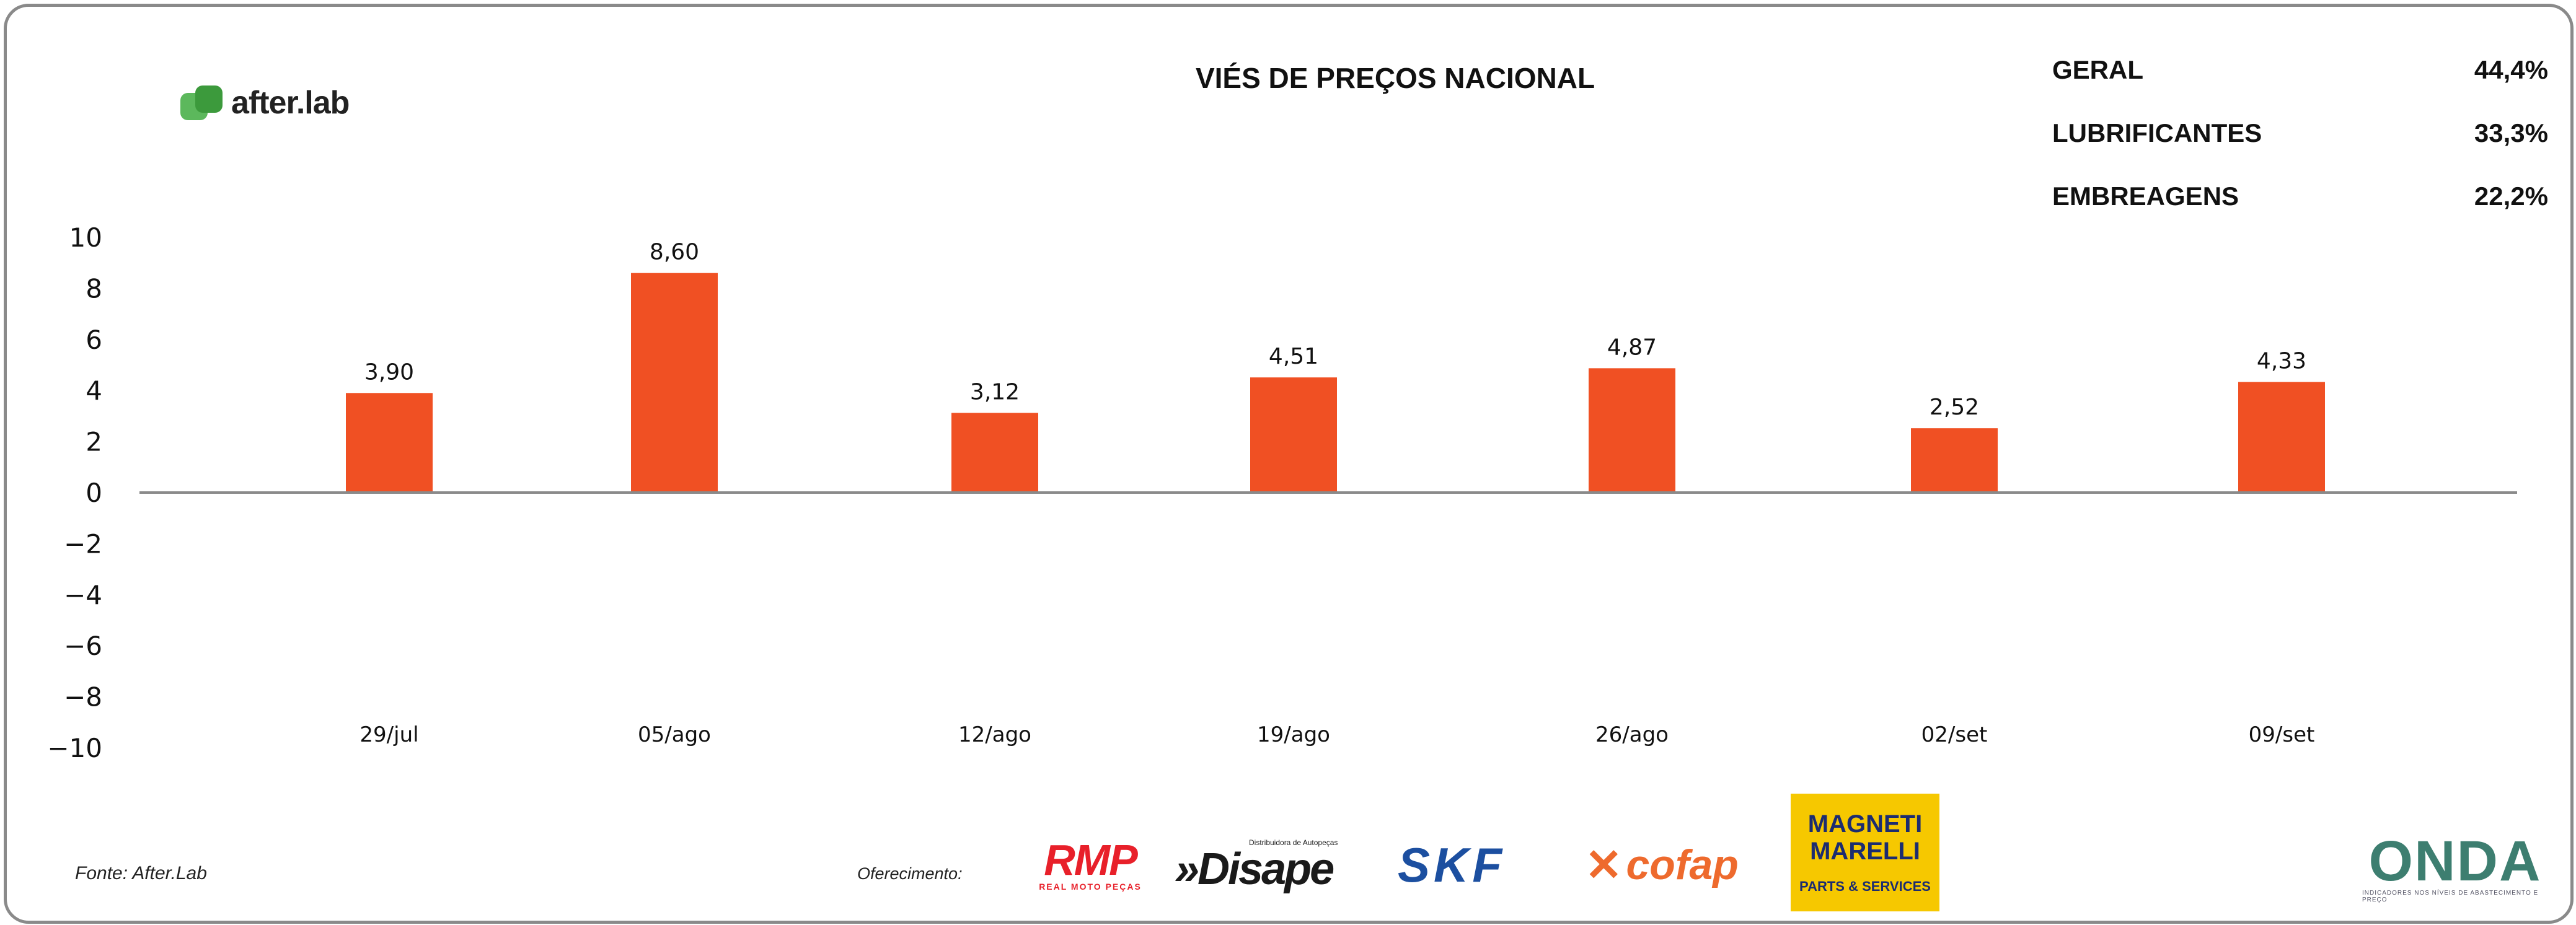 The image size is (2576, 925). What do you see at coordinates (1632, 734) in the screenshot?
I see `x-tick-label: 26/ago` at bounding box center [1632, 734].